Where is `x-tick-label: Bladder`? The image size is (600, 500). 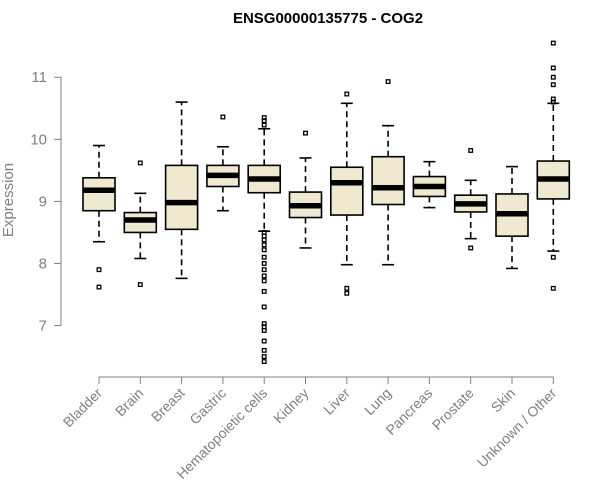 x-tick-label: Bladder is located at coordinates (83, 408).